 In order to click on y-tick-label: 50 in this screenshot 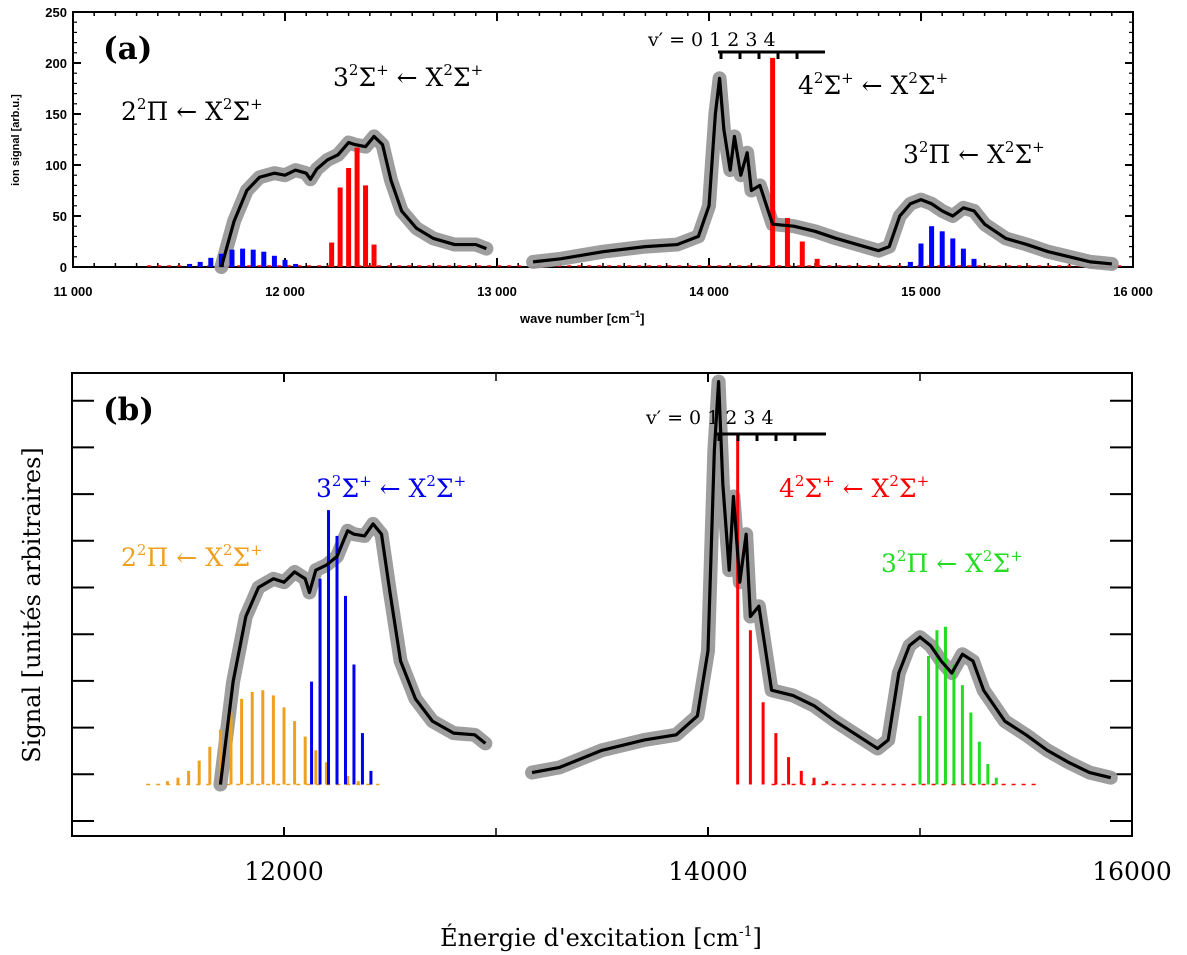, I will do `click(60, 216)`.